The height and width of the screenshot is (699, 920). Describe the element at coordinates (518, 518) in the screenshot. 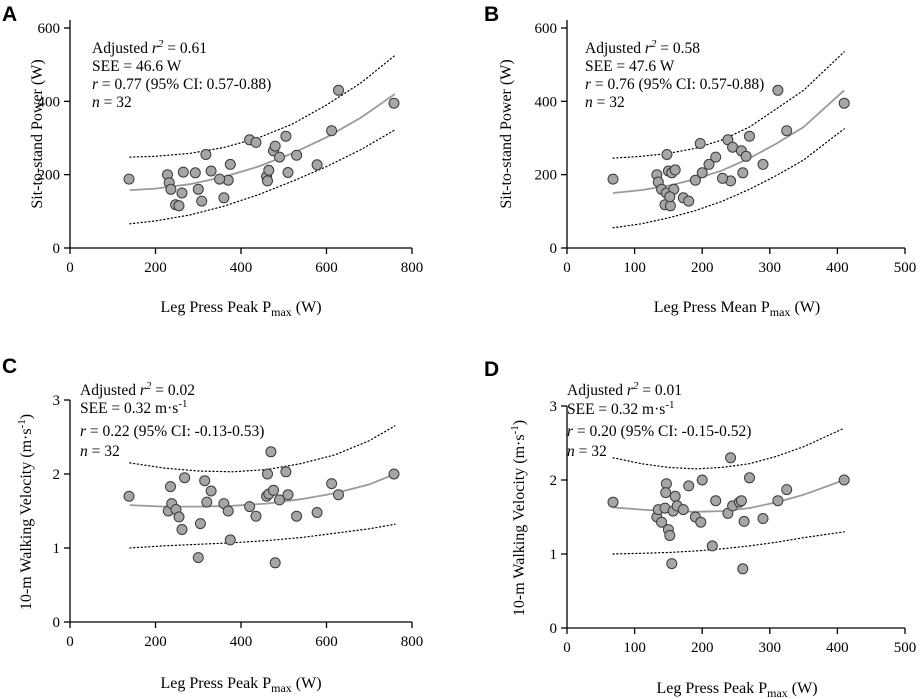

I see `y-axis-title: 10-m Walking Velocity (m·s-1)` at that location.